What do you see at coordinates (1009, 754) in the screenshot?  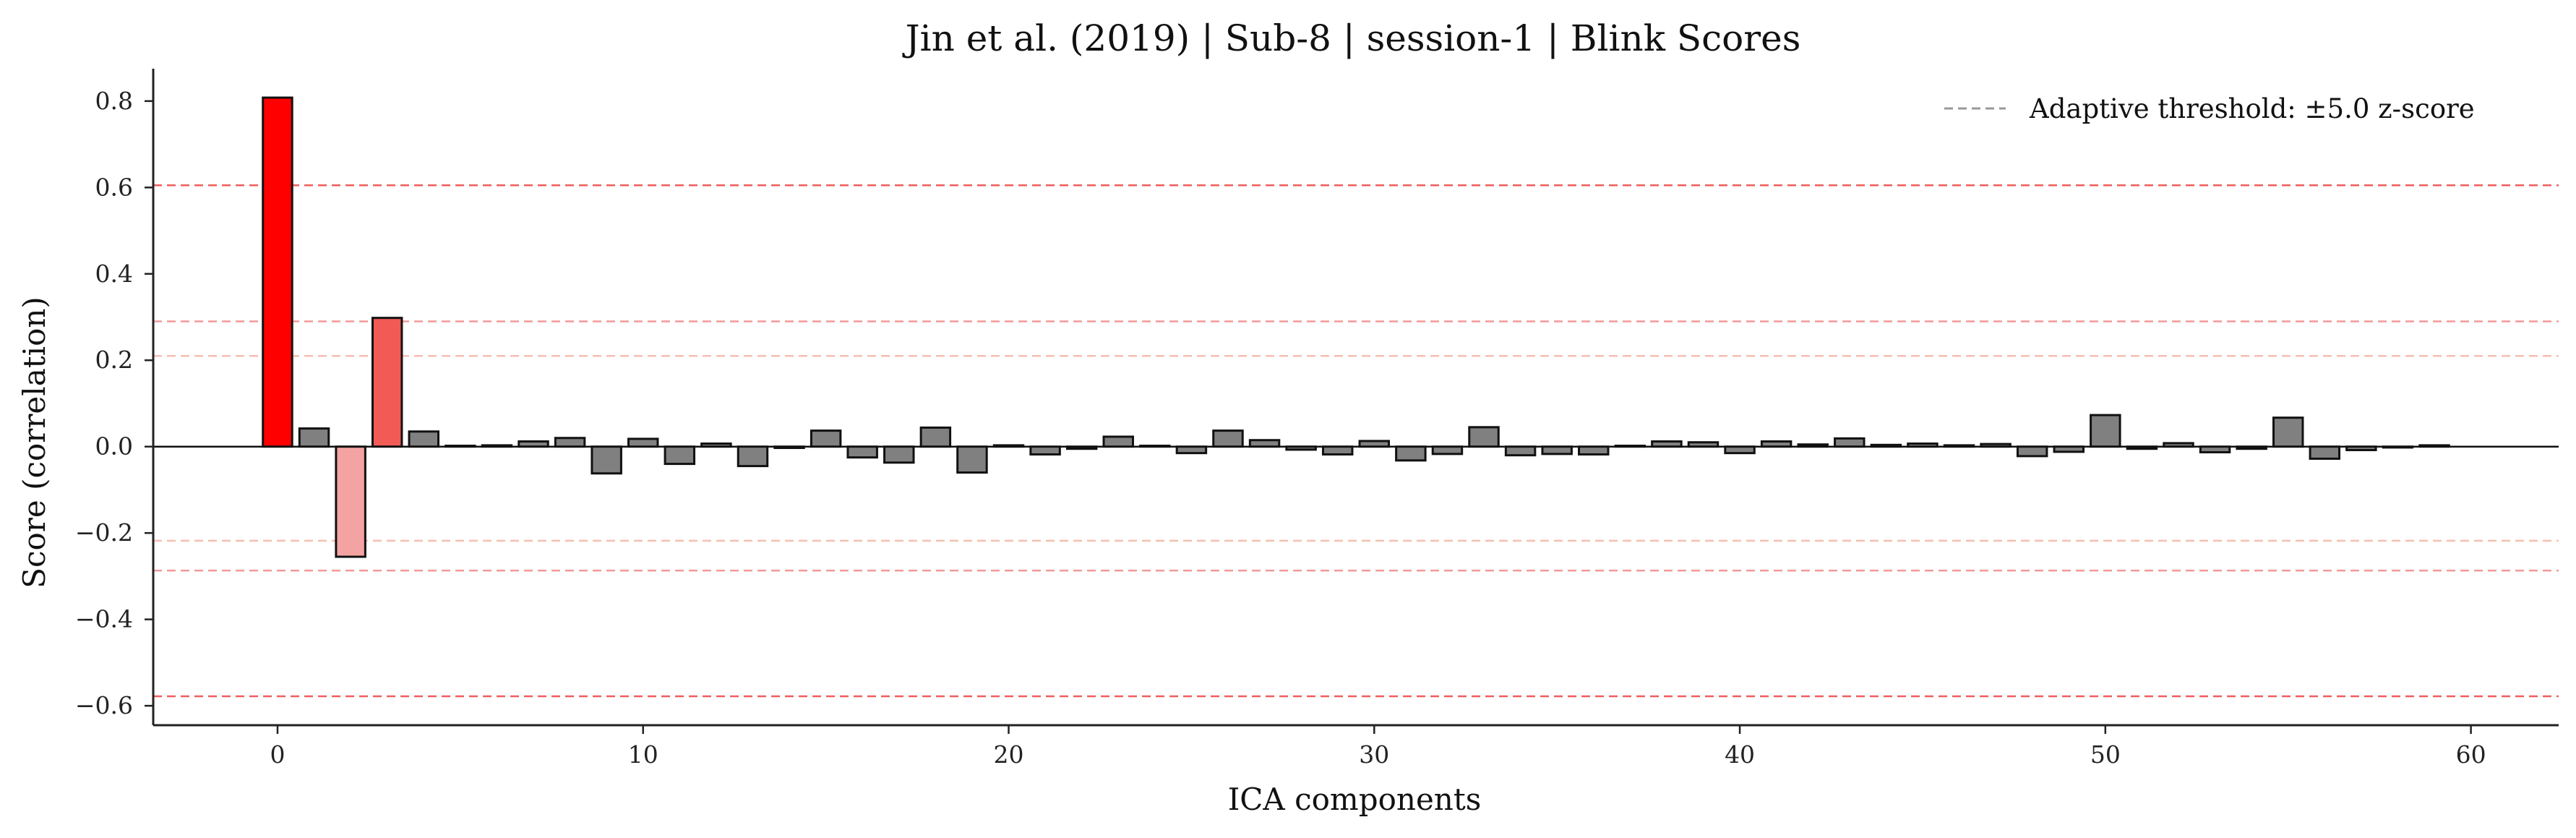 I see `x-tick-label: 20` at bounding box center [1009, 754].